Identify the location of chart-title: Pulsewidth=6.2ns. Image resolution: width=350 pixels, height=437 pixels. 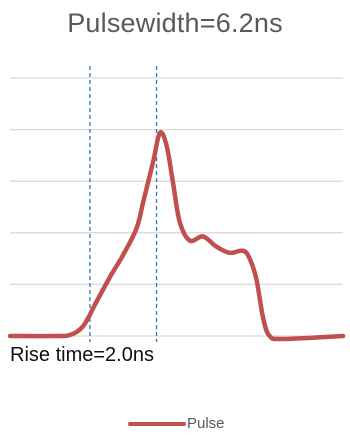
(175, 23).